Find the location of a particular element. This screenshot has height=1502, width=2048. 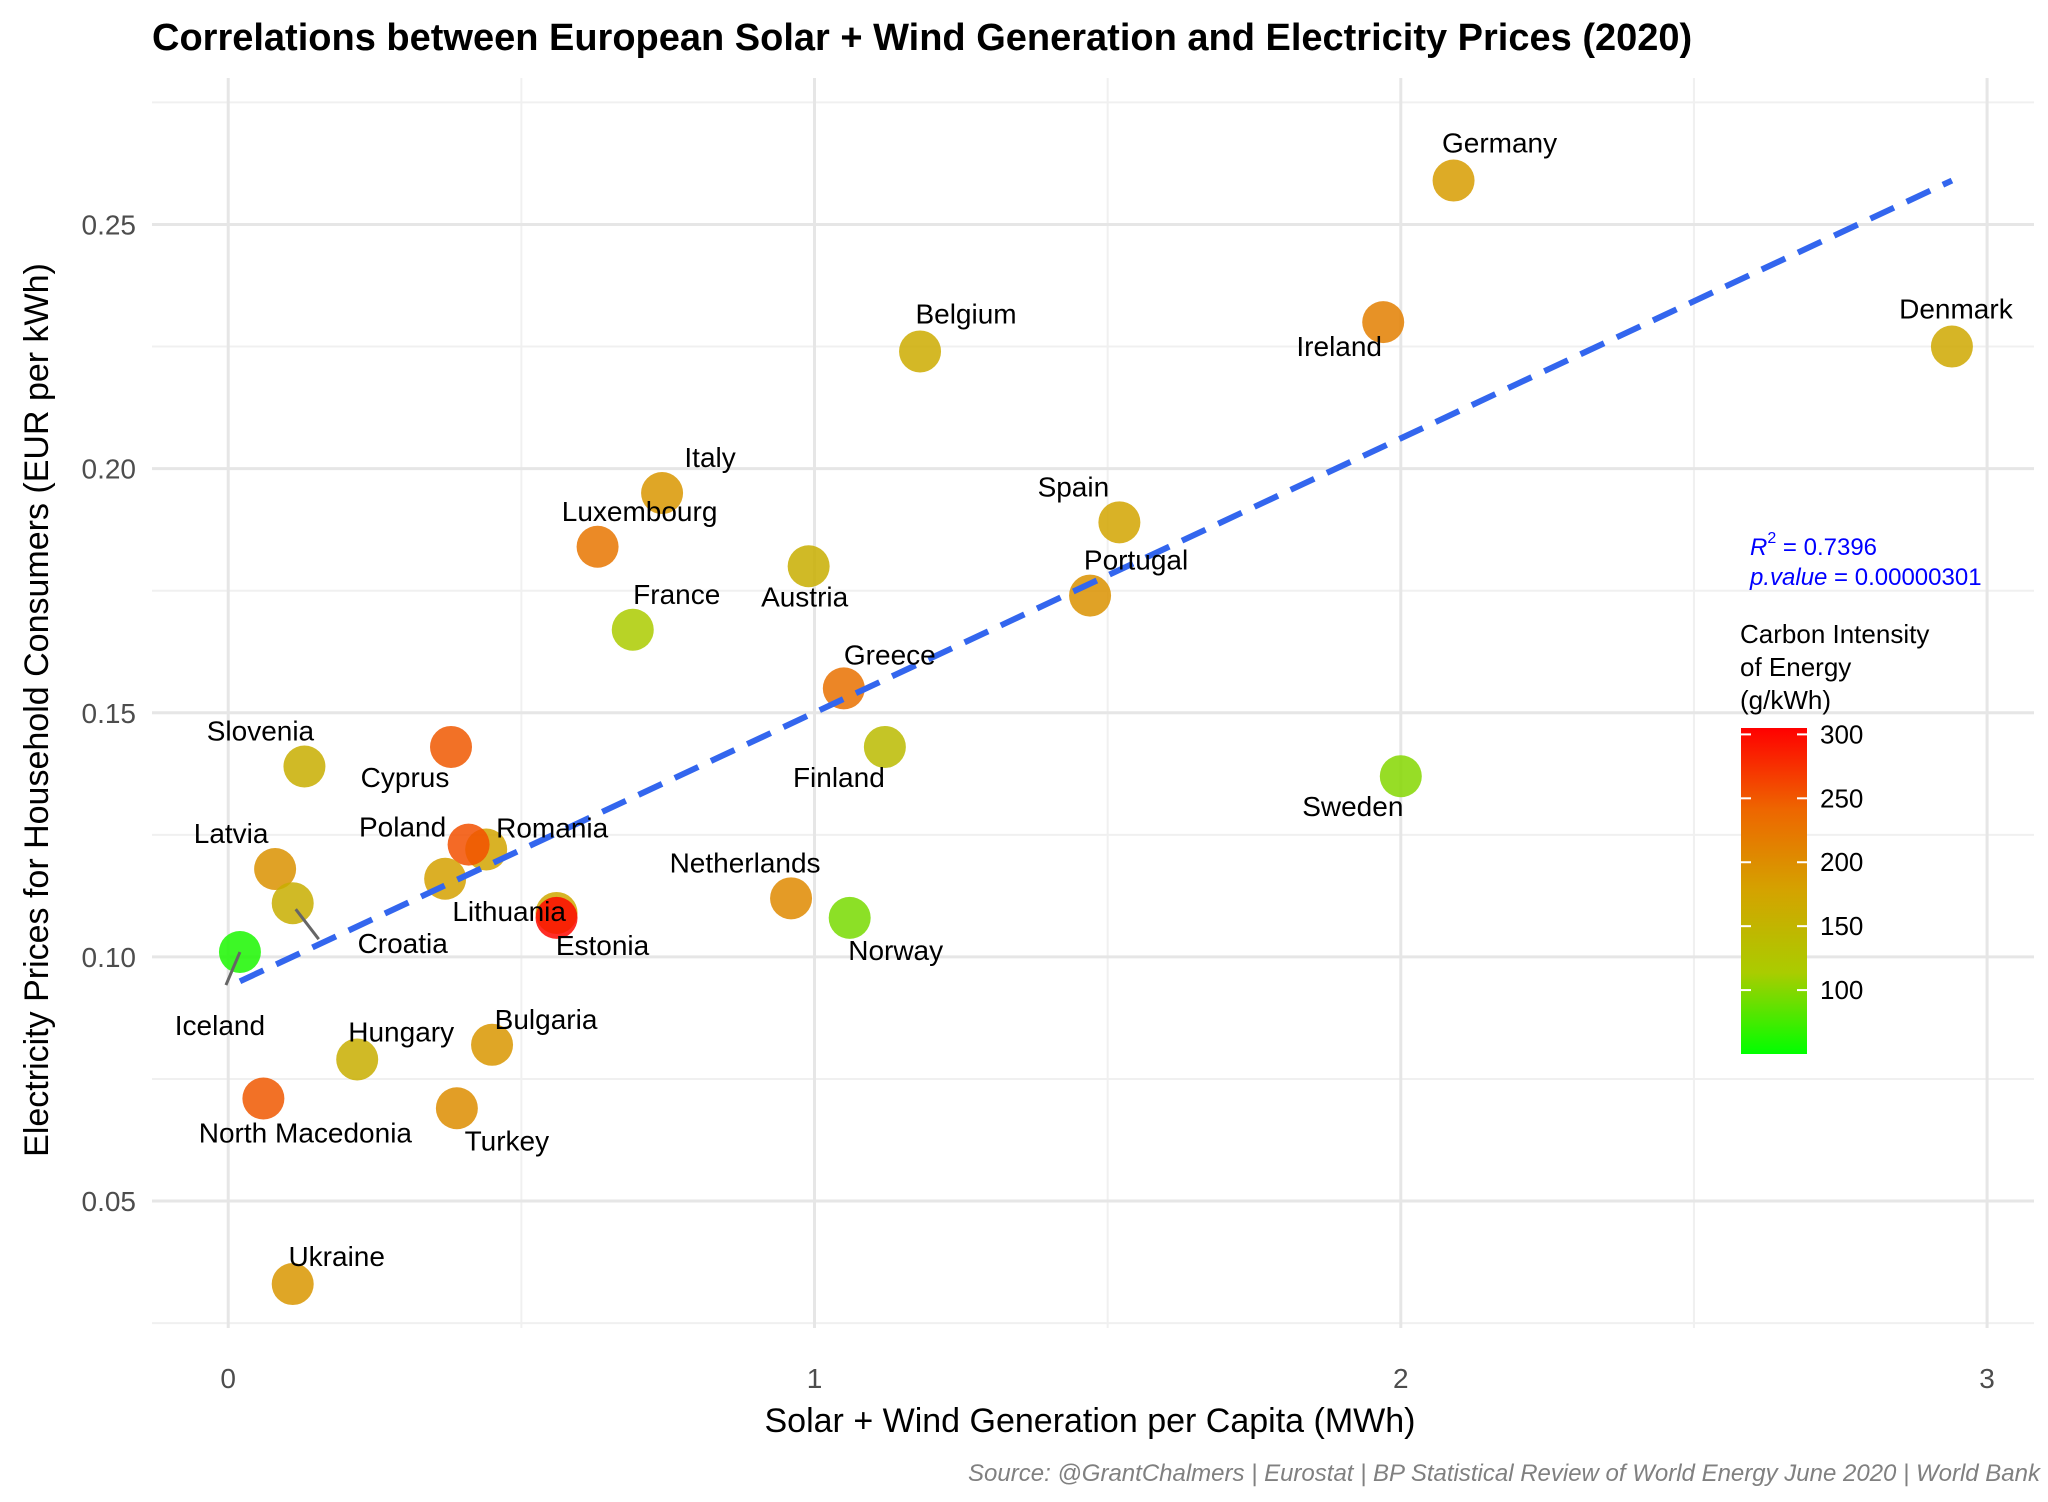

x-tick-label: 0 is located at coordinates (228, 1378).